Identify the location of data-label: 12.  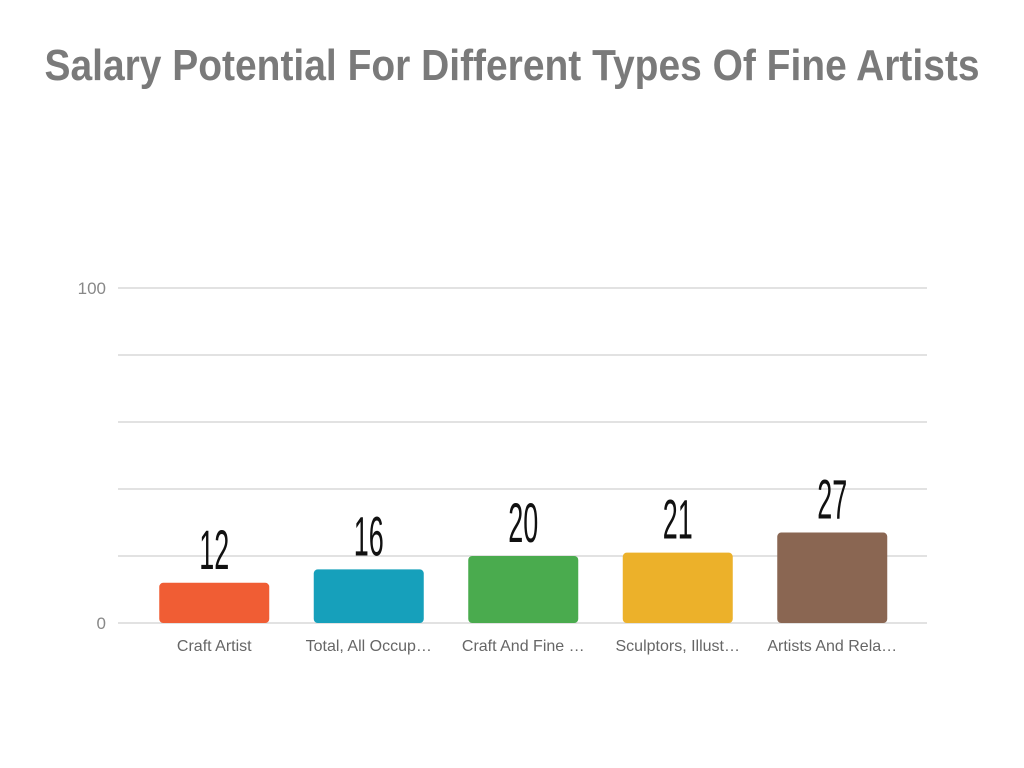
(214, 549).